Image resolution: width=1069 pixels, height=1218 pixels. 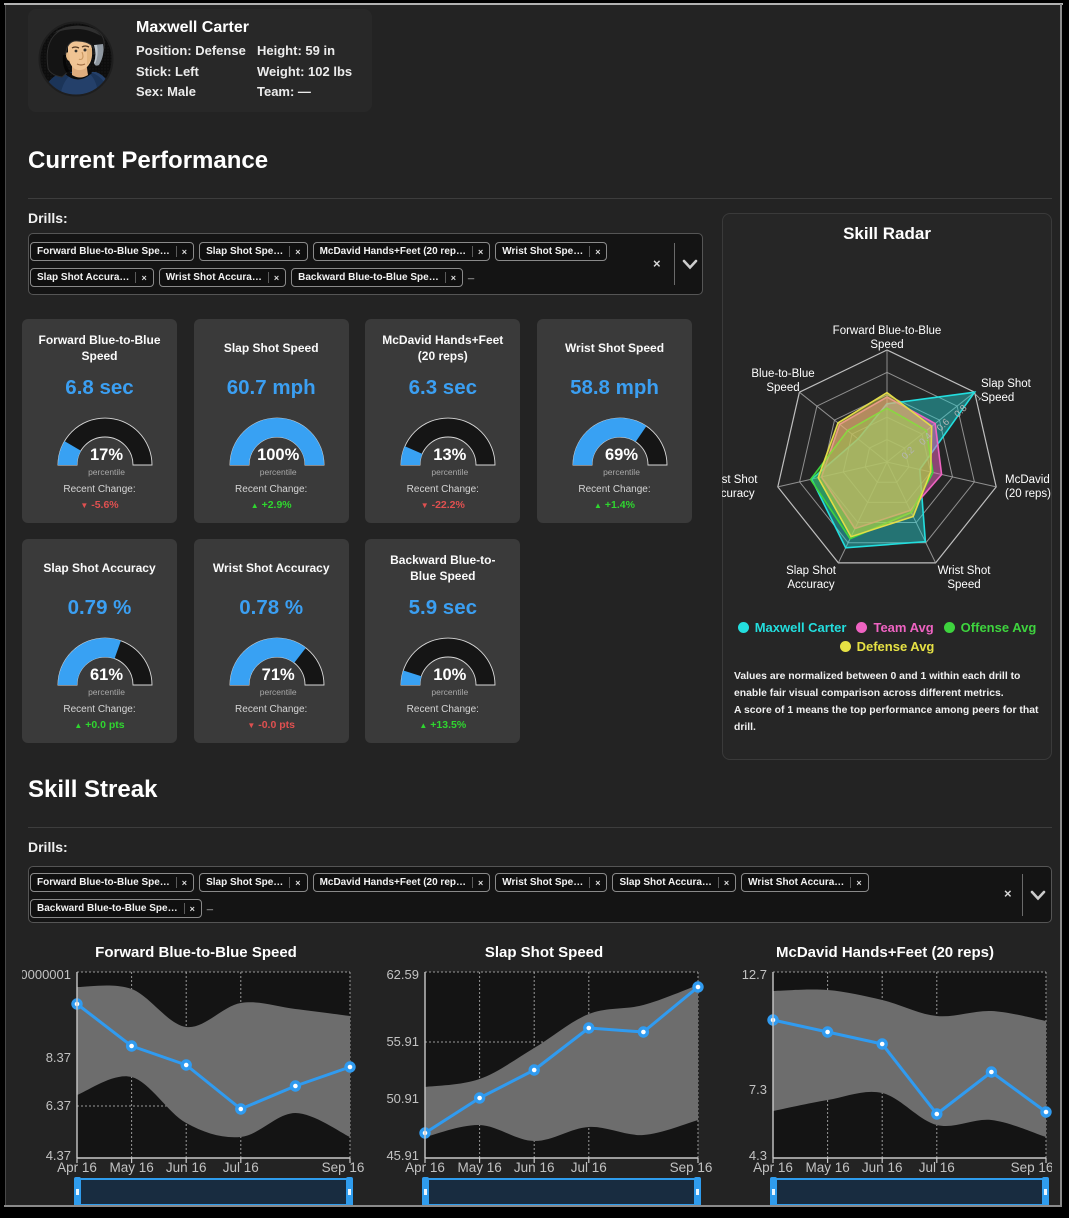 What do you see at coordinates (887, 331) in the screenshot?
I see `svg-text: Forward Blue-to-Blue` at bounding box center [887, 331].